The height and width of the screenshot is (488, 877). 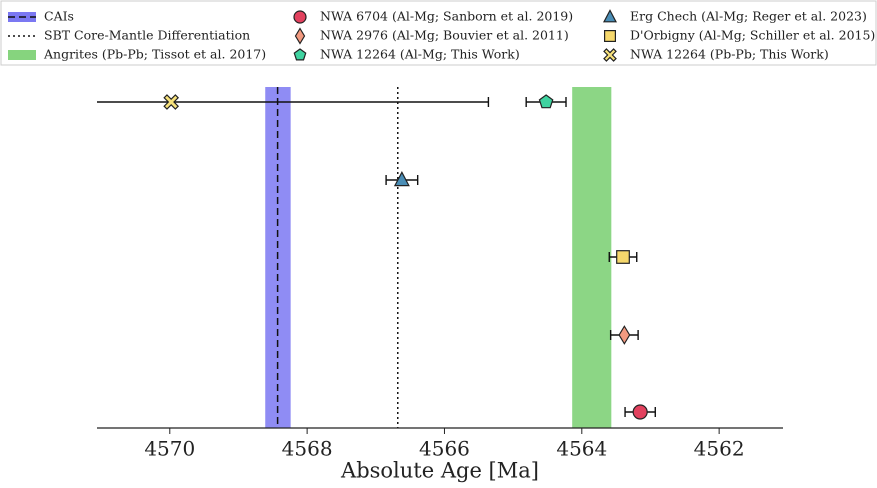 What do you see at coordinates (729, 54) in the screenshot?
I see `legend-label: NWA 12264 (Pb-Pb; This Work)` at bounding box center [729, 54].